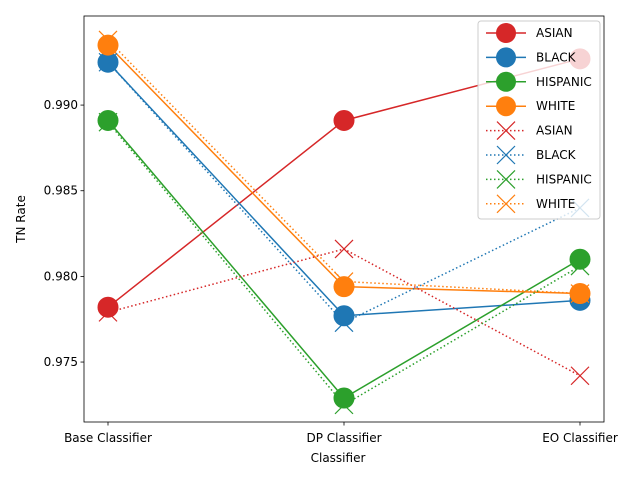  What do you see at coordinates (64, 233) in the screenshot?
I see `y-axis: 0.975 0.980 0.985 0.990` at bounding box center [64, 233].